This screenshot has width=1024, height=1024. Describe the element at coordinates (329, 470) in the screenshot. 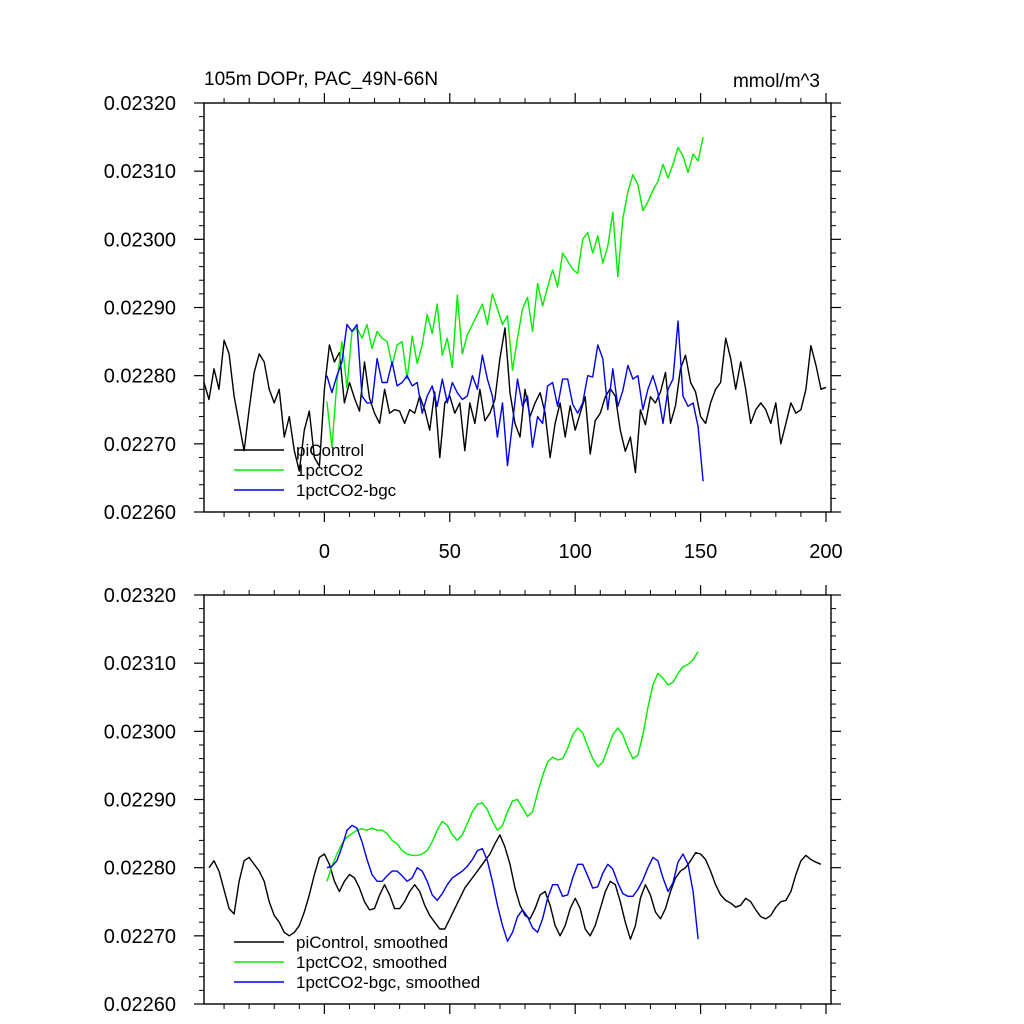

I see `legend-label: 1pctCO2` at that location.